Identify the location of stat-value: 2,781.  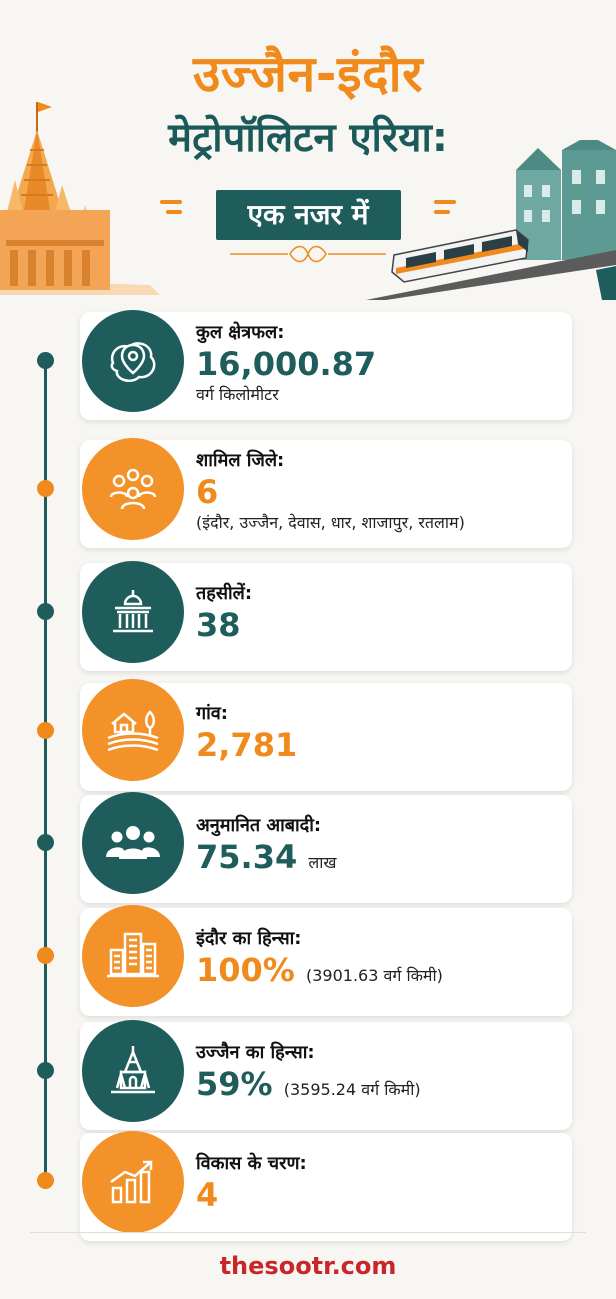
(247, 745).